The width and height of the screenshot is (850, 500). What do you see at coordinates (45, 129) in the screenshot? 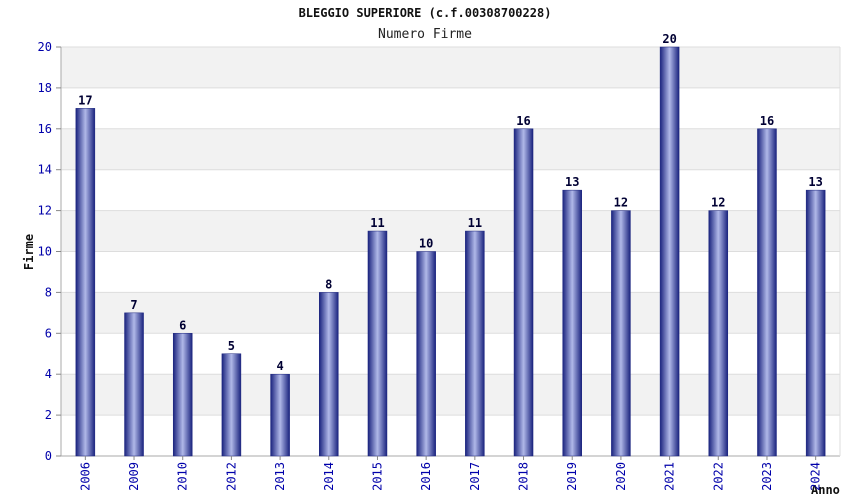
I see `y-tick-label: 16` at bounding box center [45, 129].